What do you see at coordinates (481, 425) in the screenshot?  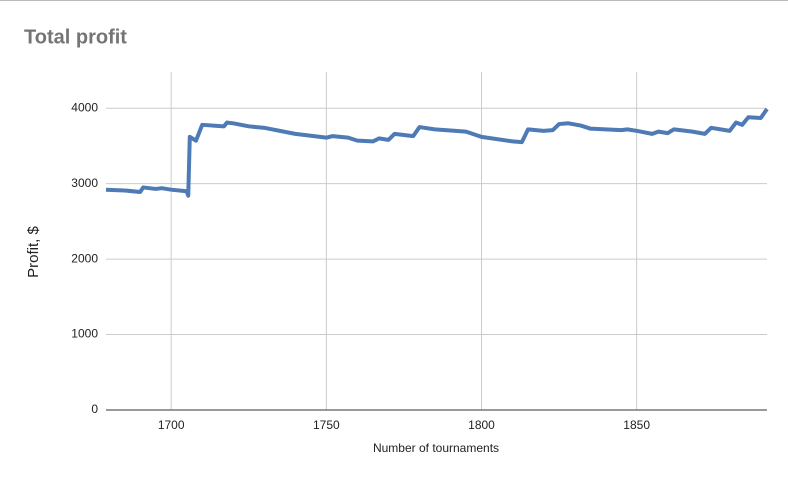 I see `x-tick-label: 1800` at bounding box center [481, 425].